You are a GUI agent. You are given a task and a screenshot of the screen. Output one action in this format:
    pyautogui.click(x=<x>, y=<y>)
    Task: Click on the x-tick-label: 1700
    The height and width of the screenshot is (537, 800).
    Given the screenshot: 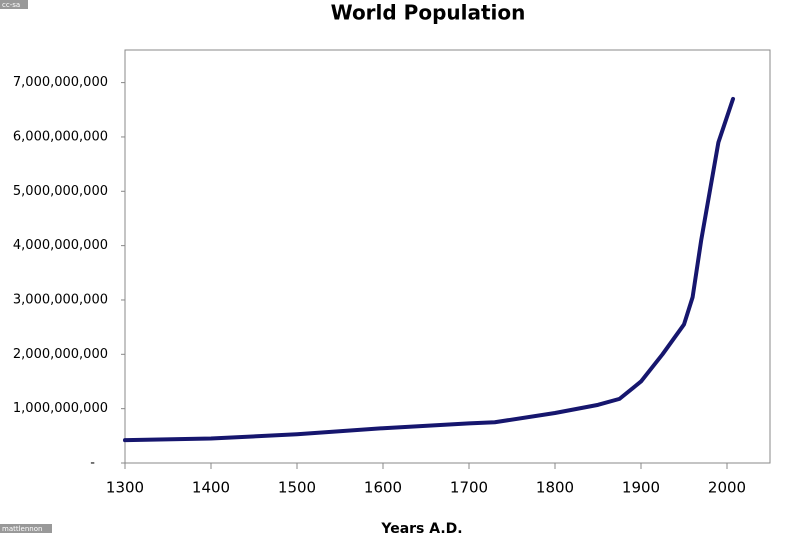 What is the action you would take?
    pyautogui.click(x=469, y=488)
    